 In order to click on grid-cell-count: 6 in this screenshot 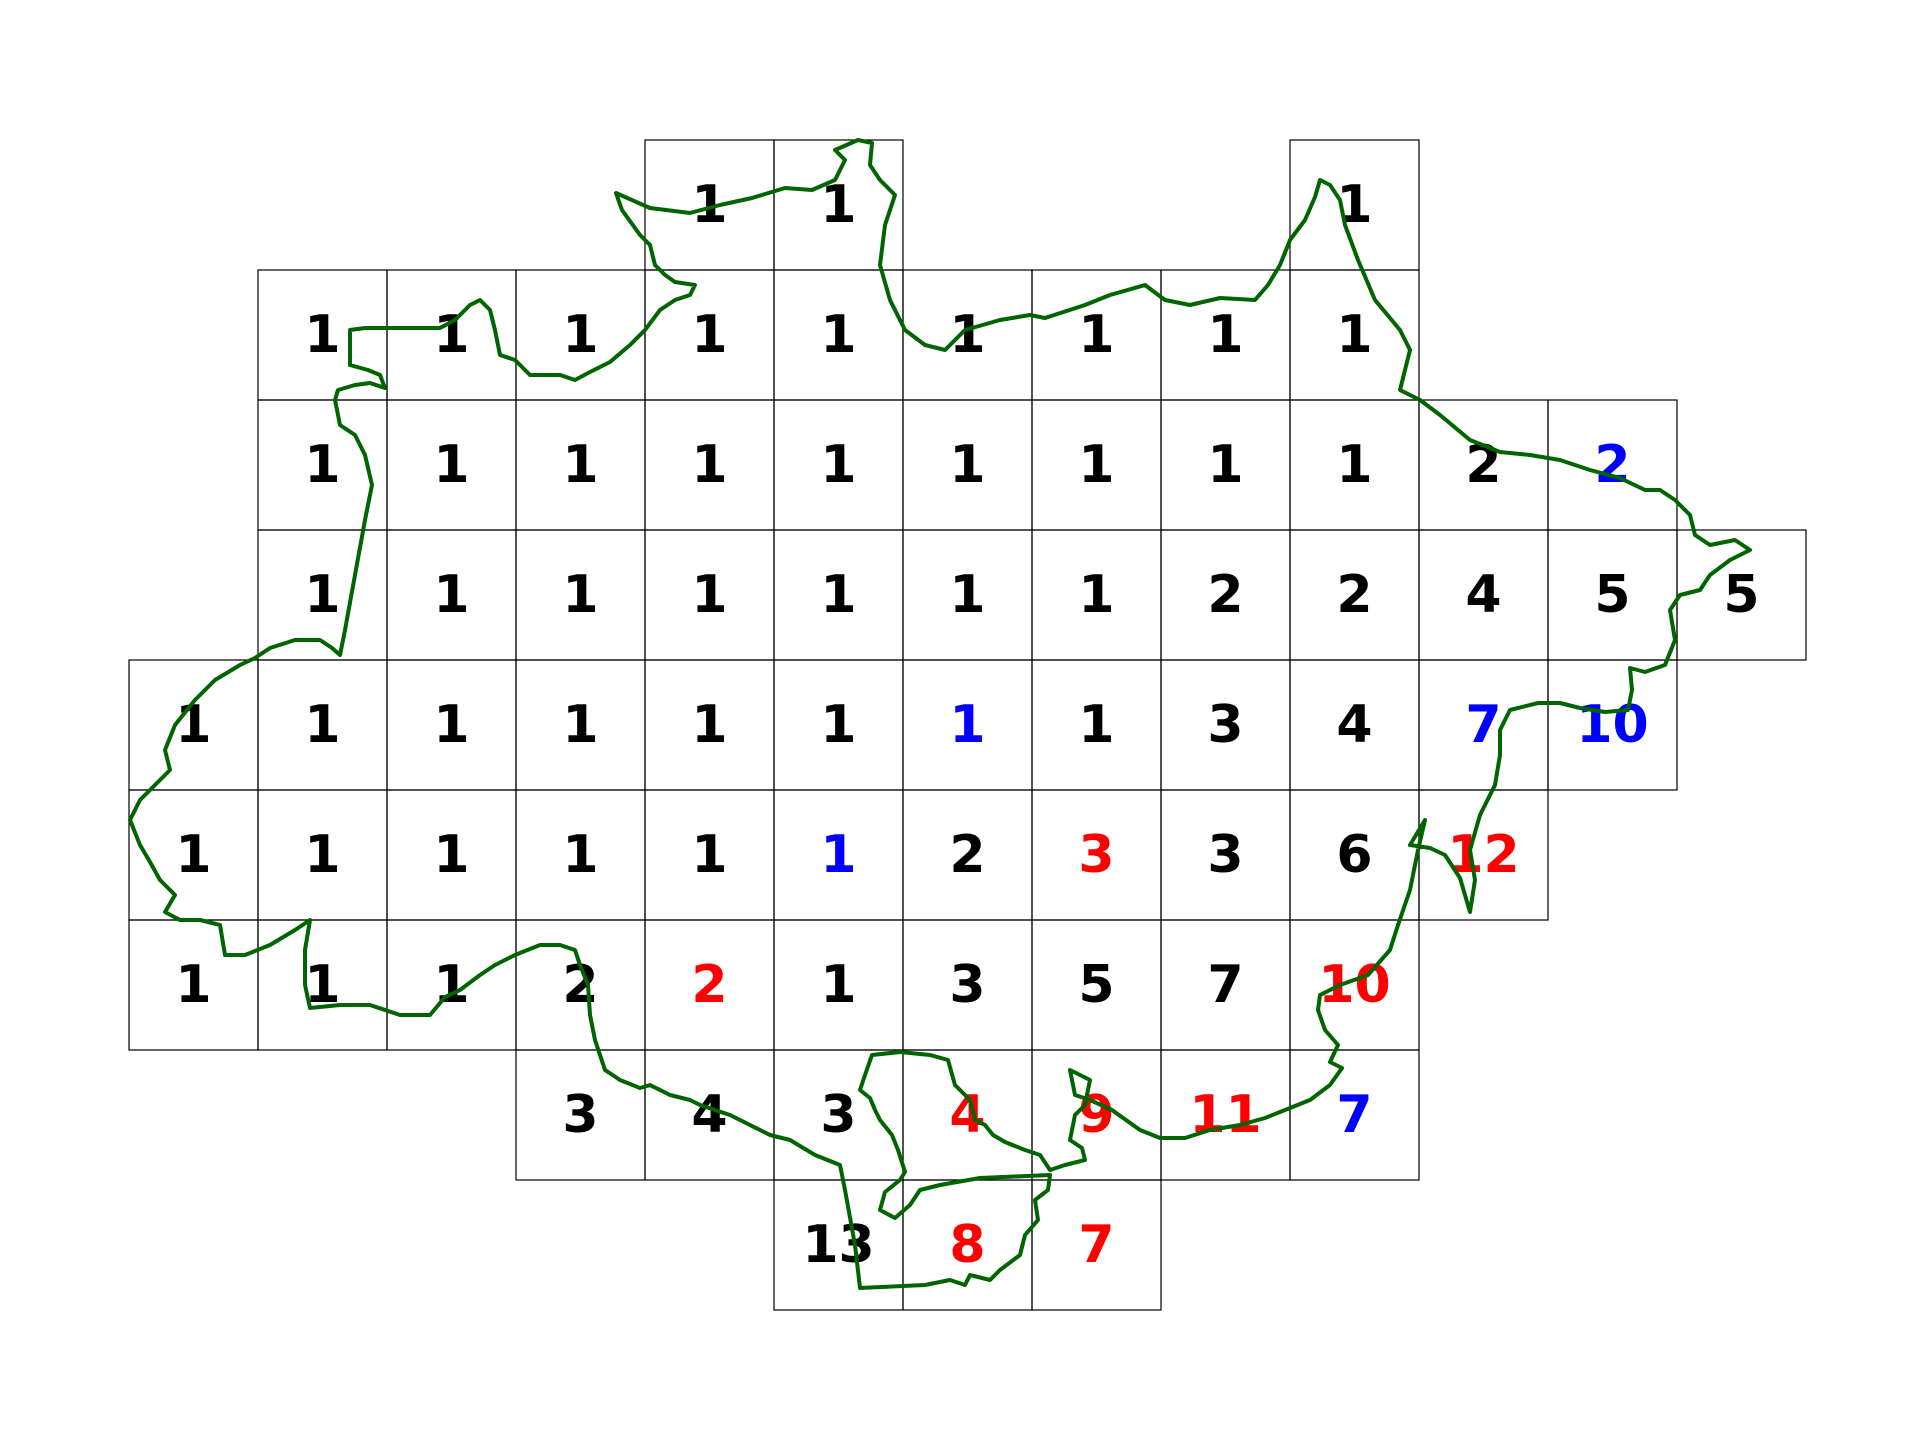, I will do `click(1354, 855)`.